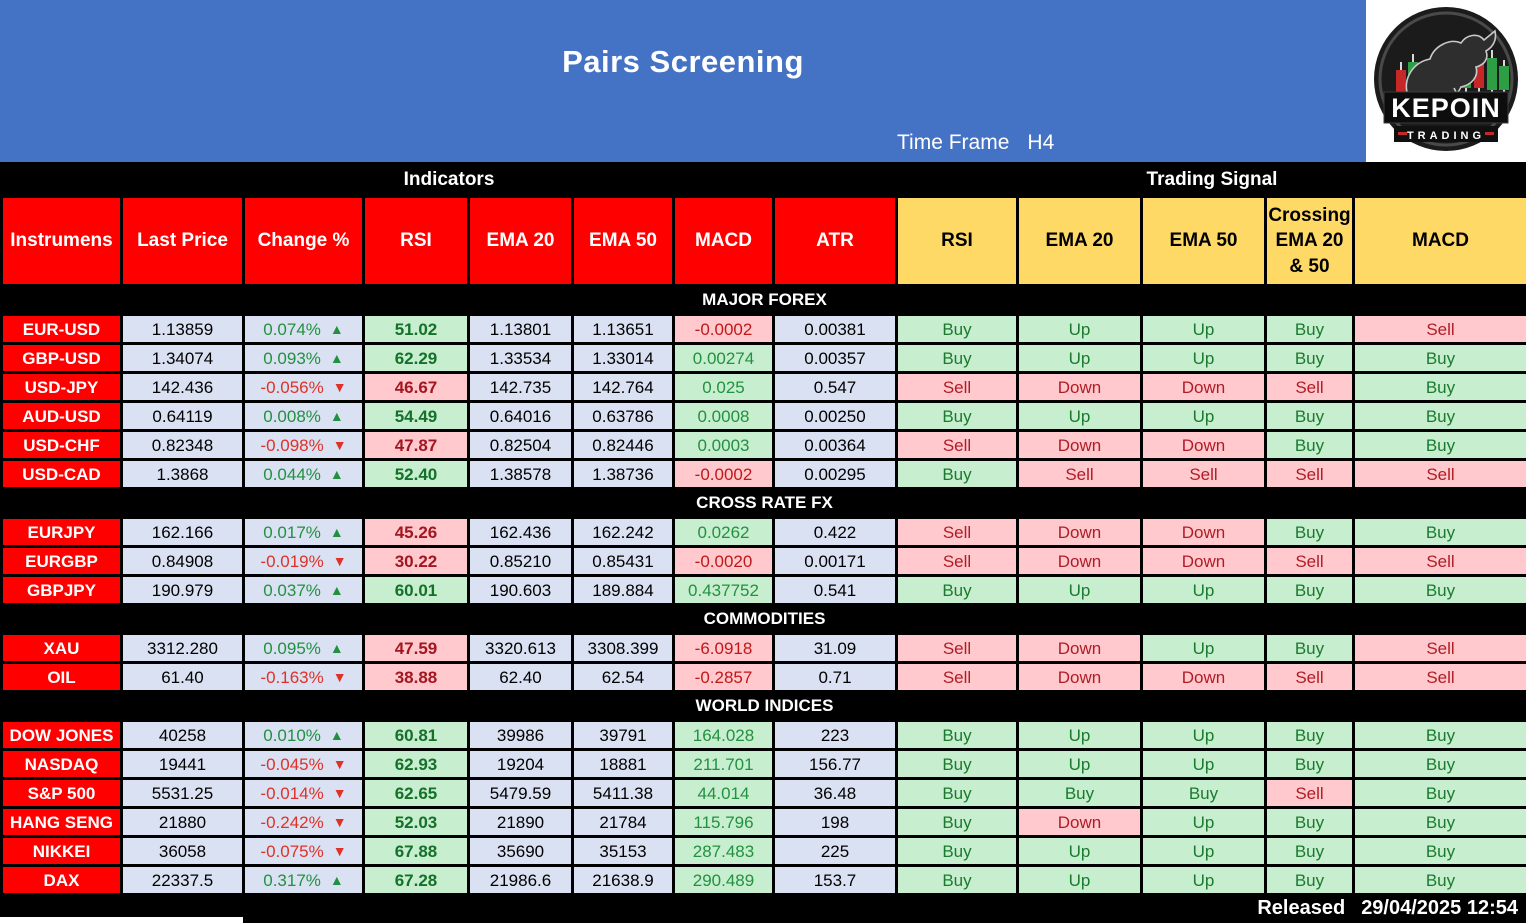 This screenshot has width=1526, height=923. What do you see at coordinates (303, 561) in the screenshot?
I see `change-cell: -0.019% ▼` at bounding box center [303, 561].